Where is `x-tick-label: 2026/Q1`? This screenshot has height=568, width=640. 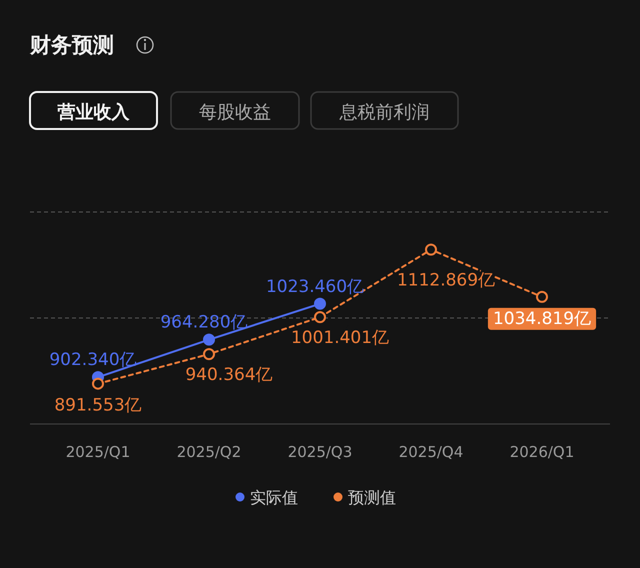
x-tick-label: 2026/Q1 is located at coordinates (542, 452).